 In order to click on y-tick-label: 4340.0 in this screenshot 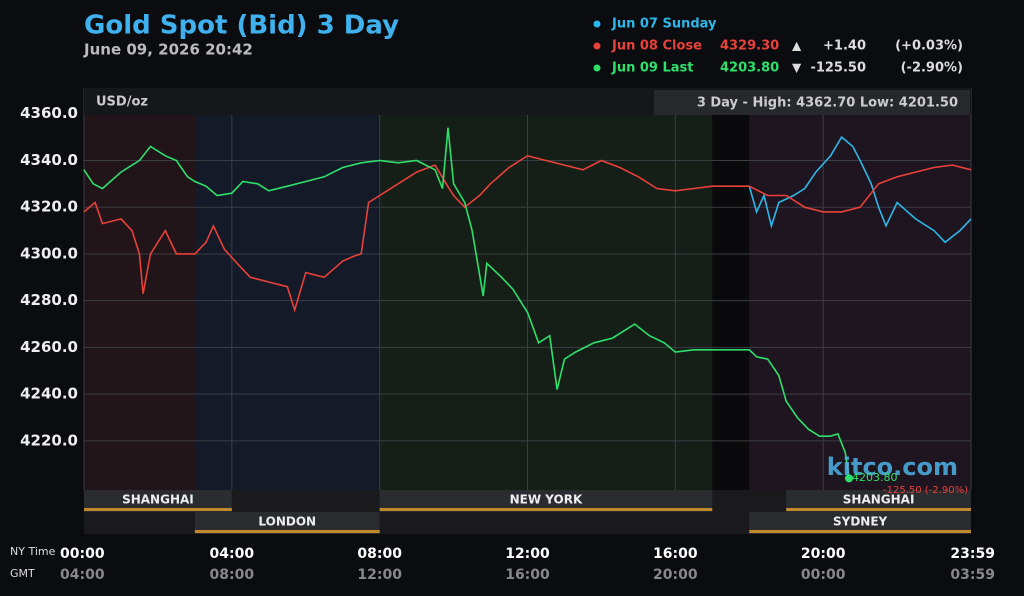, I will do `click(49, 160)`.